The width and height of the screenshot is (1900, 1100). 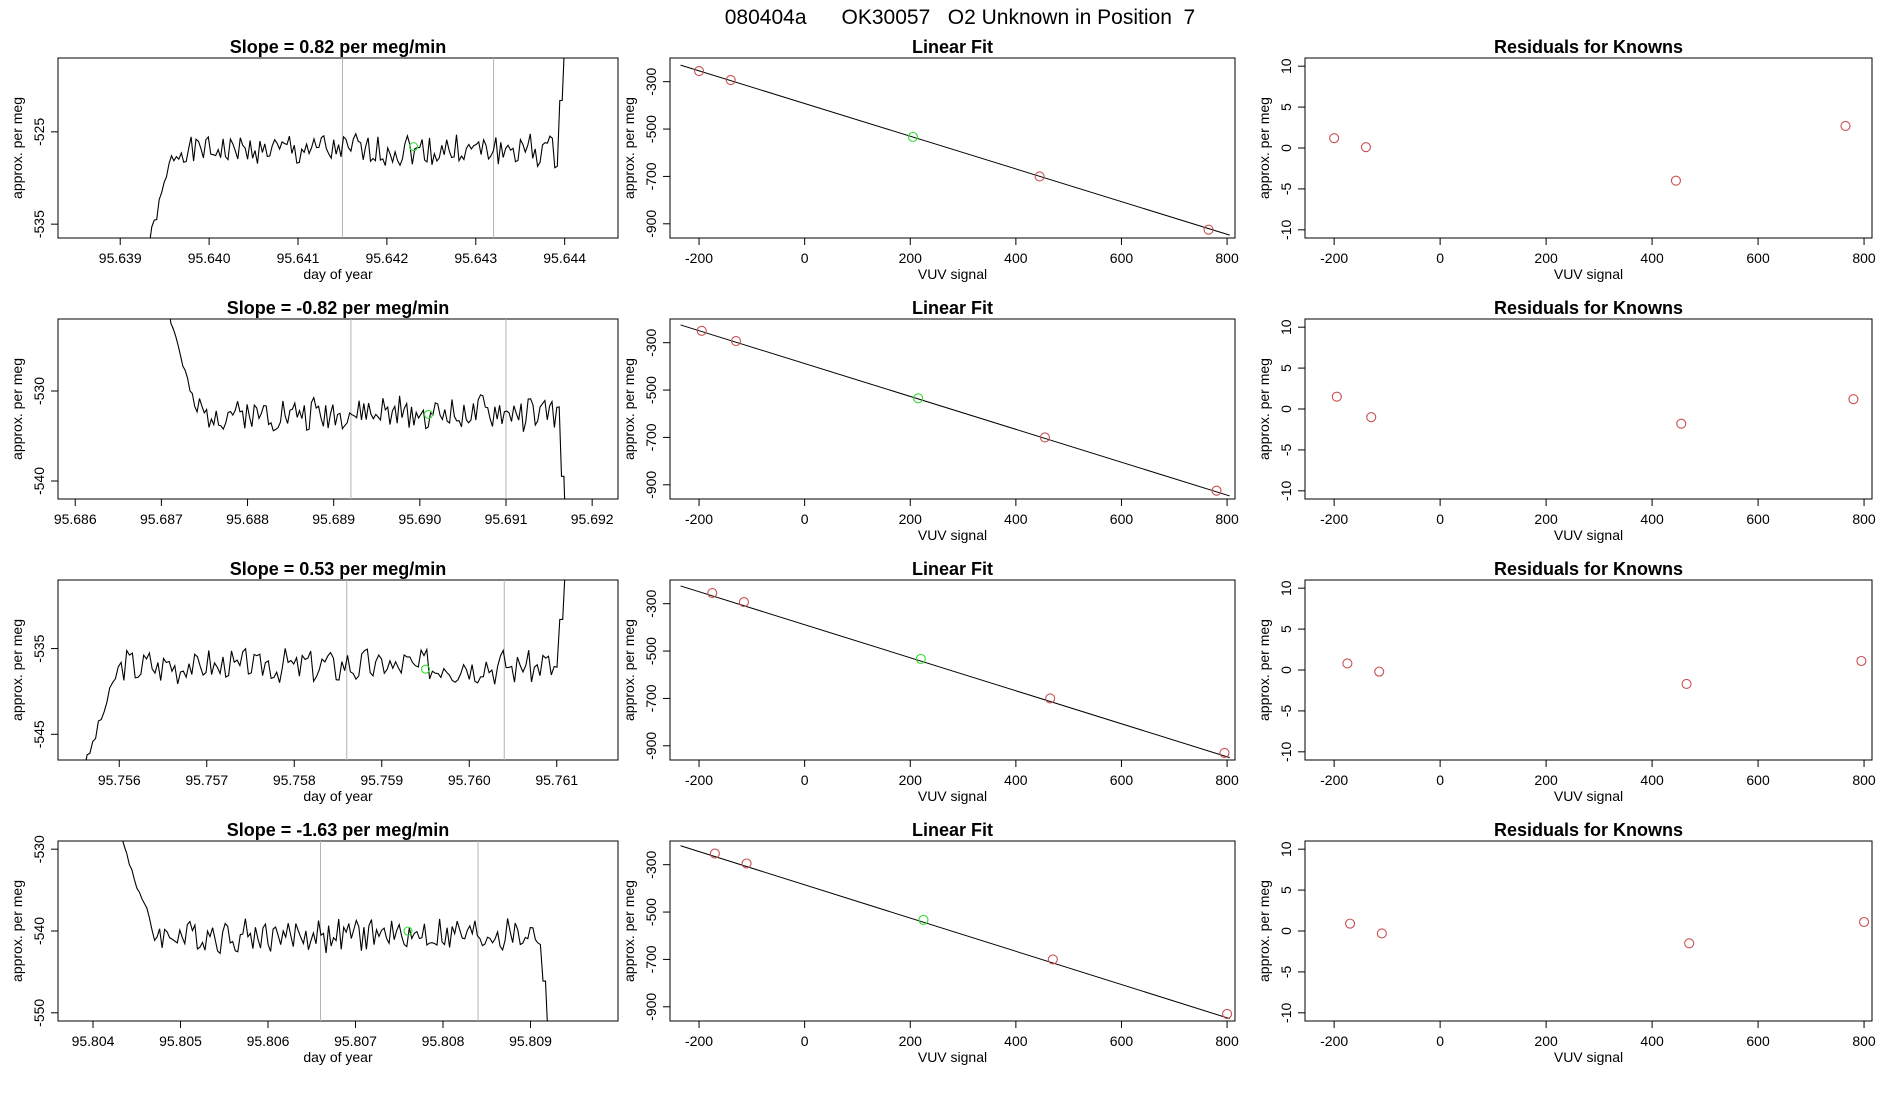 What do you see at coordinates (333, 519) in the screenshot?
I see `x-tick-label: 95.689` at bounding box center [333, 519].